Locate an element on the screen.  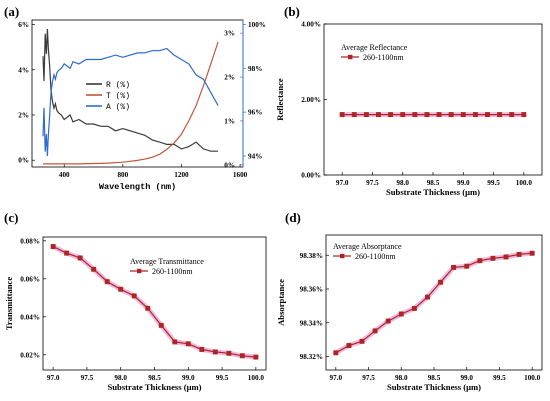
legend-label-d: 260-1100nm is located at coordinates (375, 256).